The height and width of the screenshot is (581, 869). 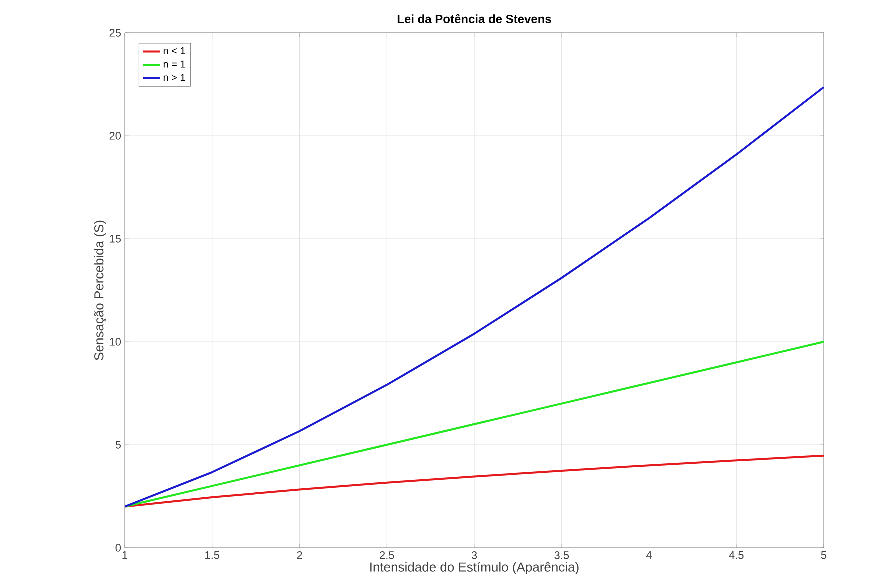 I want to click on x-tick-label: 1, so click(x=125, y=556).